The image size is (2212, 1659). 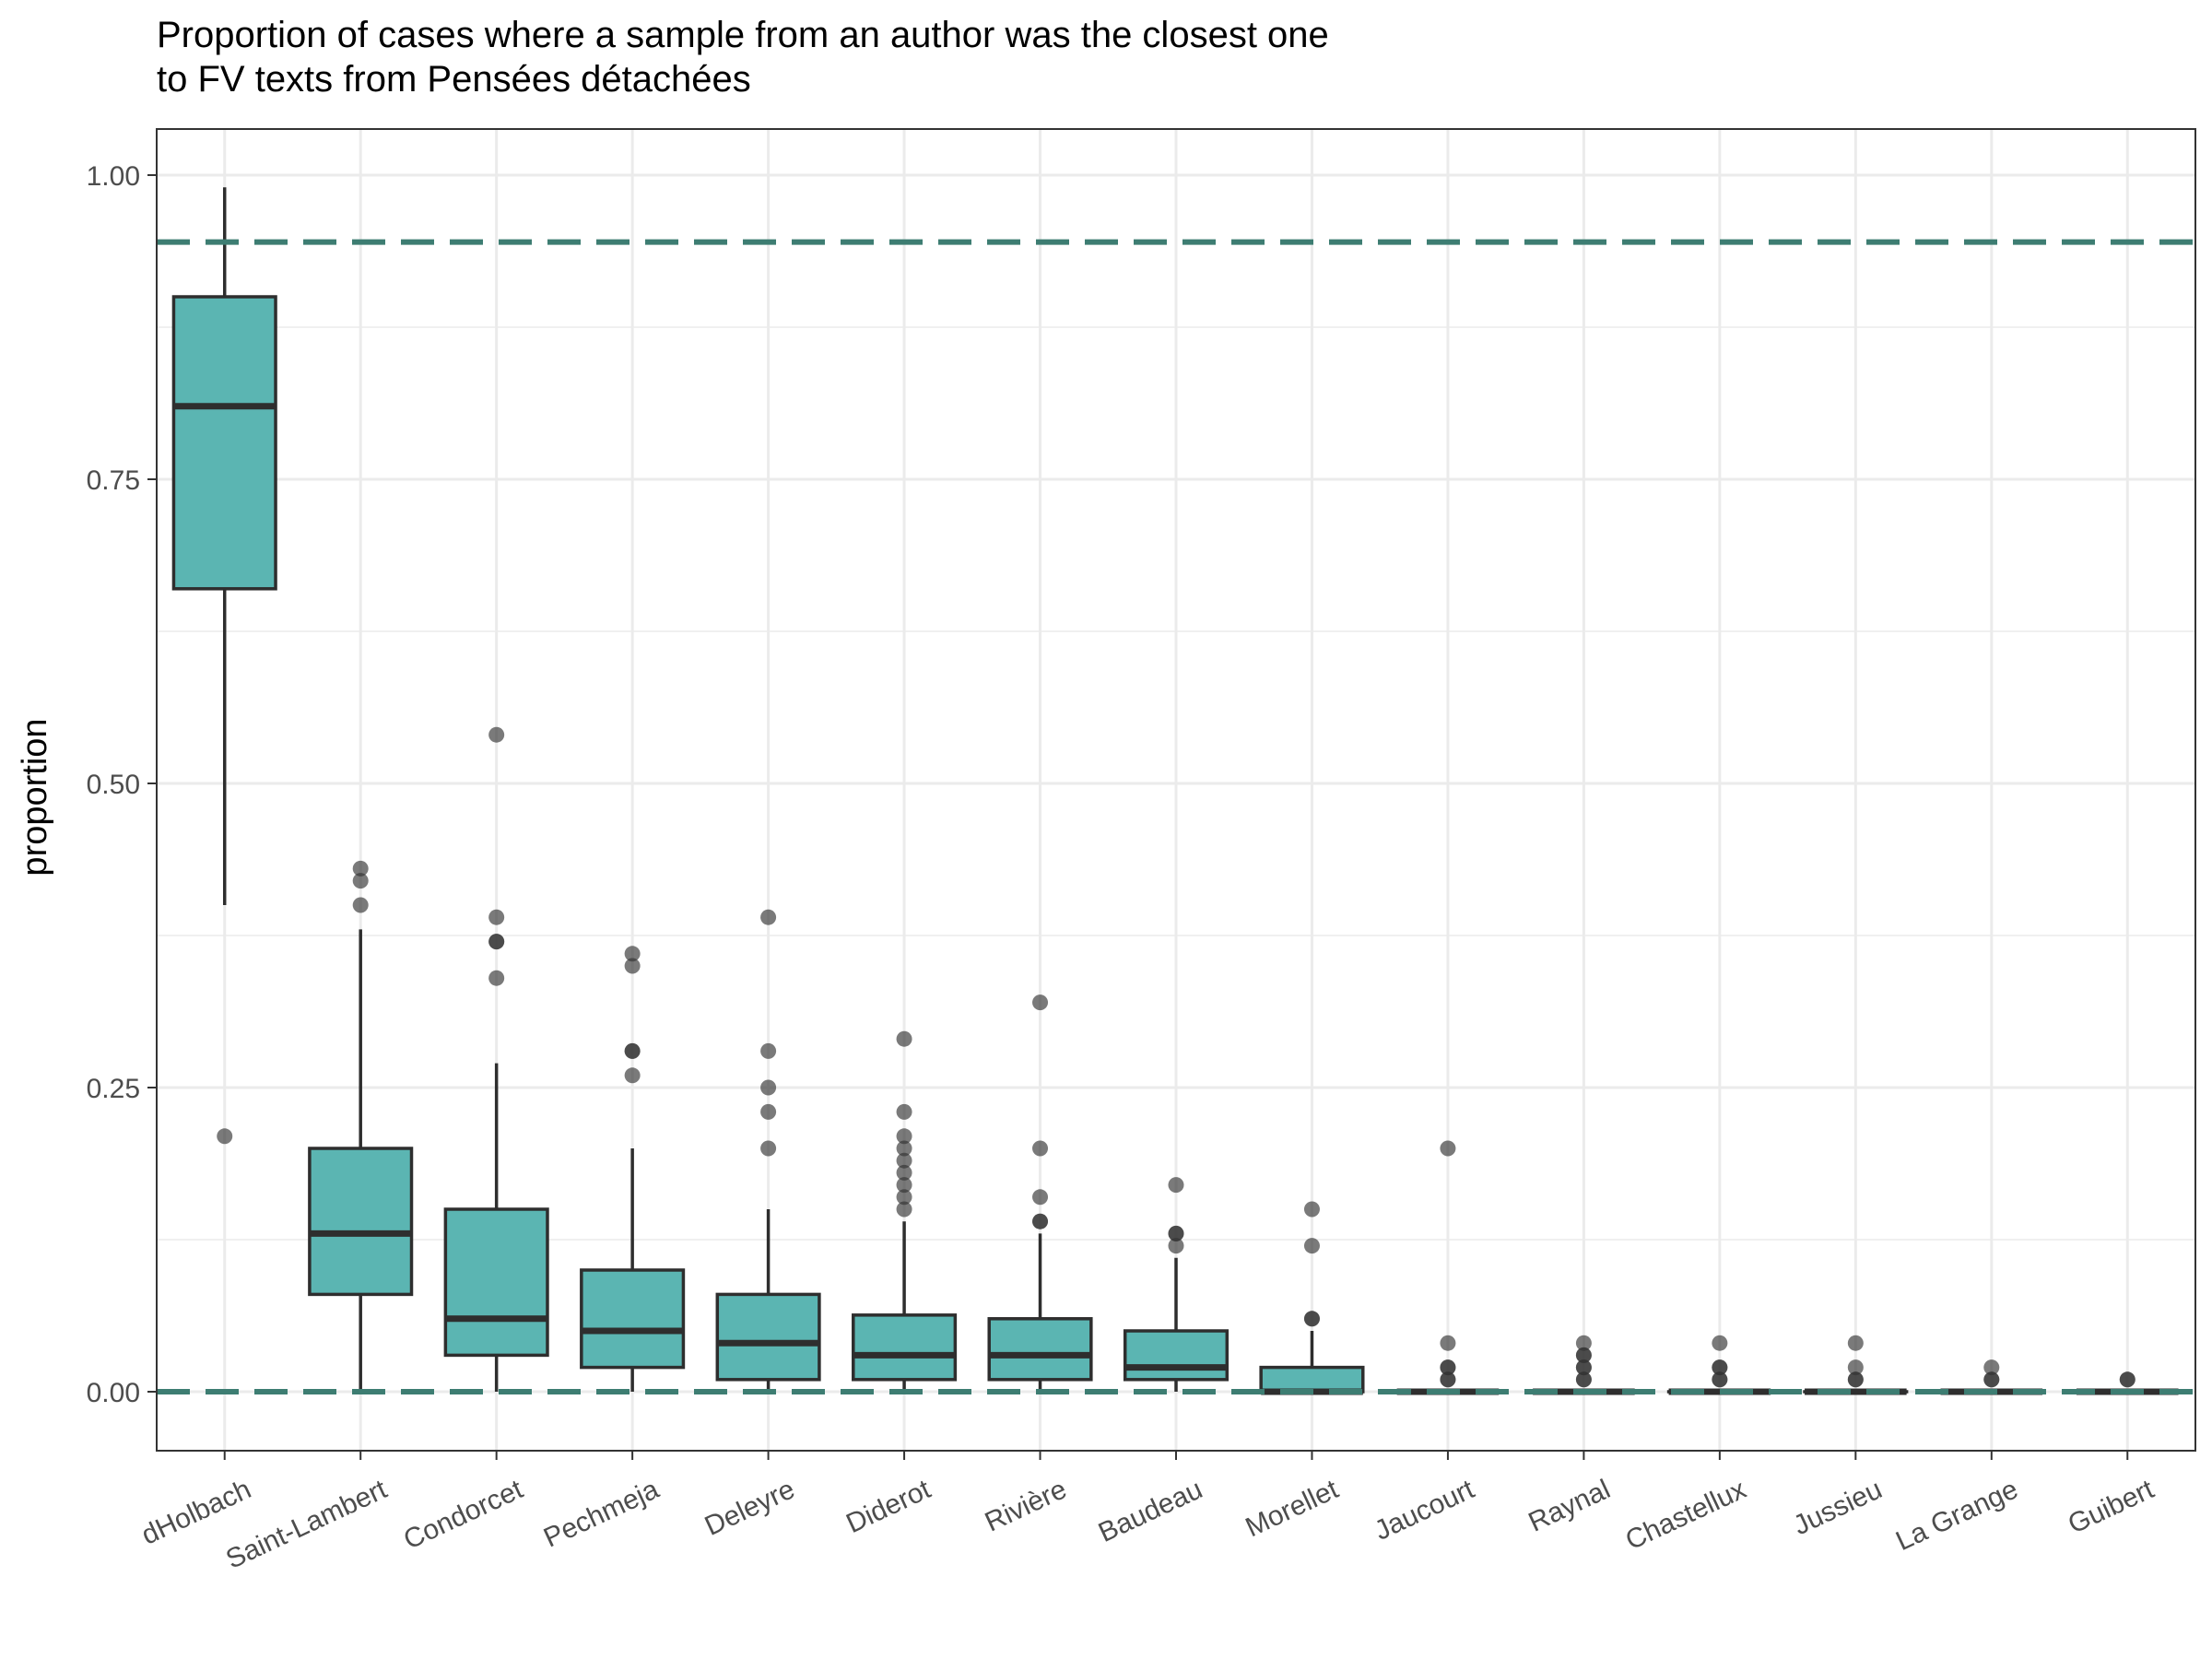 I want to click on box-rivi-re, so click(x=1040, y=1193).